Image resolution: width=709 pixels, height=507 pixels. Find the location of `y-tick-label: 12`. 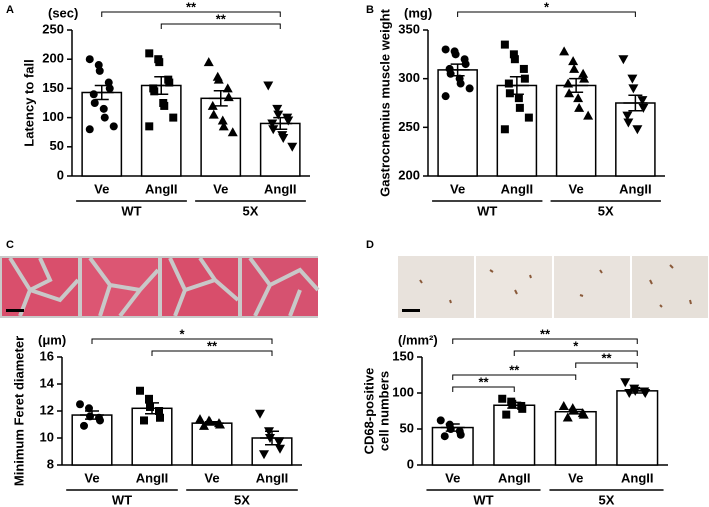

y-tick-label: 12 is located at coordinates (47, 409).